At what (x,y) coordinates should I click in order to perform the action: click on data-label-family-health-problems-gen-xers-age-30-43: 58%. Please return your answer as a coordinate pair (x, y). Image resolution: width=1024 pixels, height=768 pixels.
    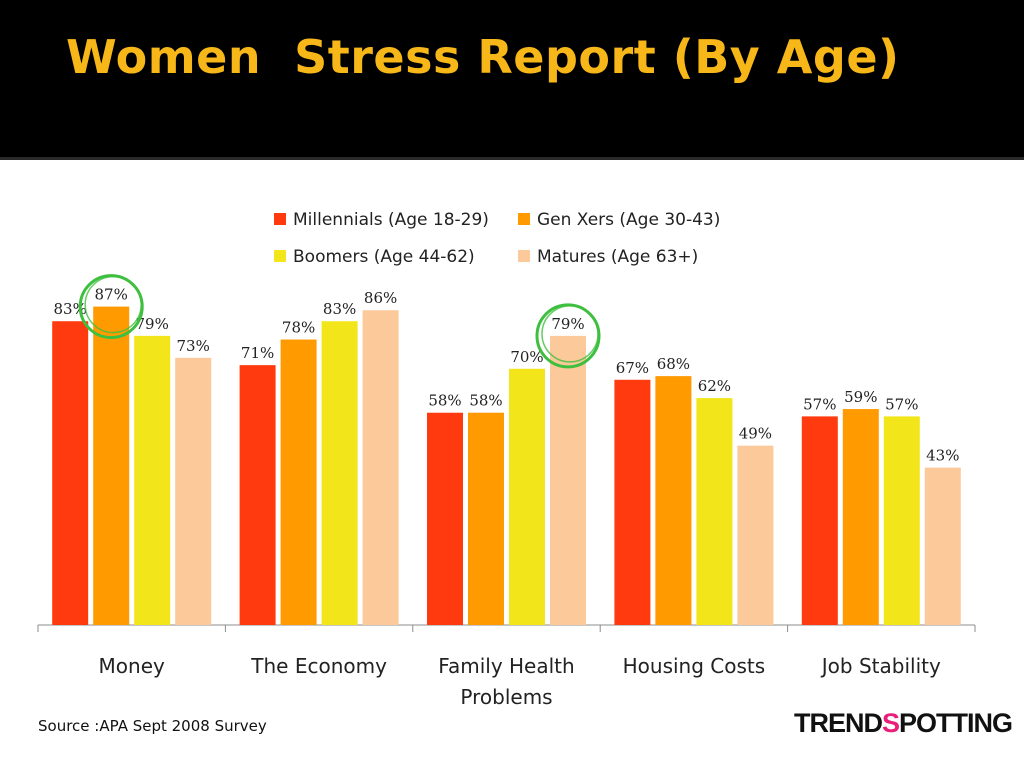
    Looking at the image, I should click on (485, 401).